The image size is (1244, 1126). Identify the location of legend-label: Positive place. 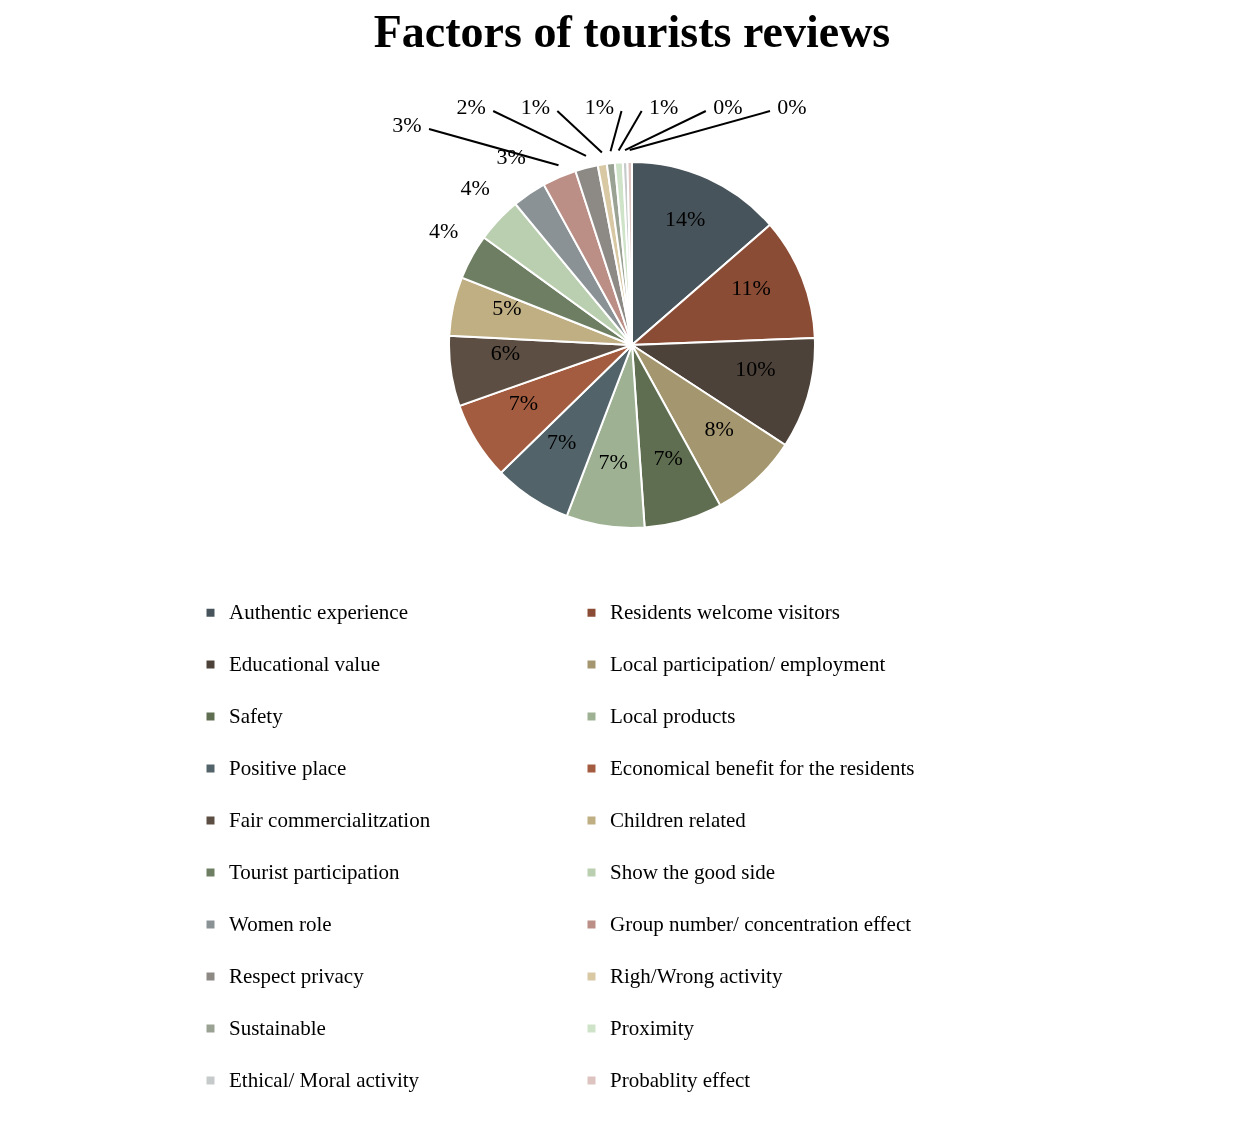
(288, 767).